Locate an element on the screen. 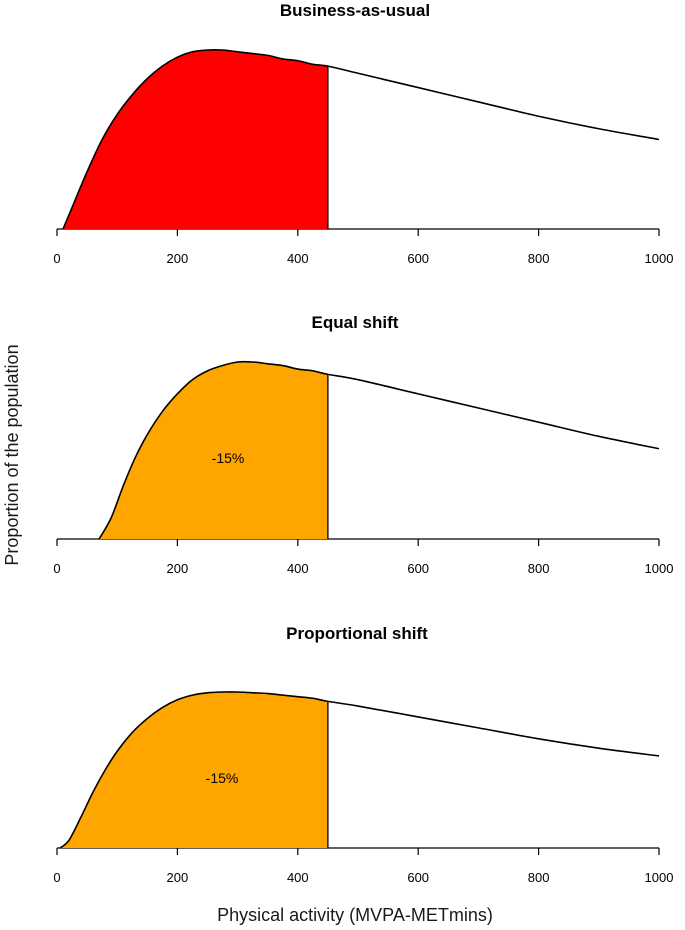  x-axis-title: Physical activity (MVPA-METmins) is located at coordinates (355, 915).